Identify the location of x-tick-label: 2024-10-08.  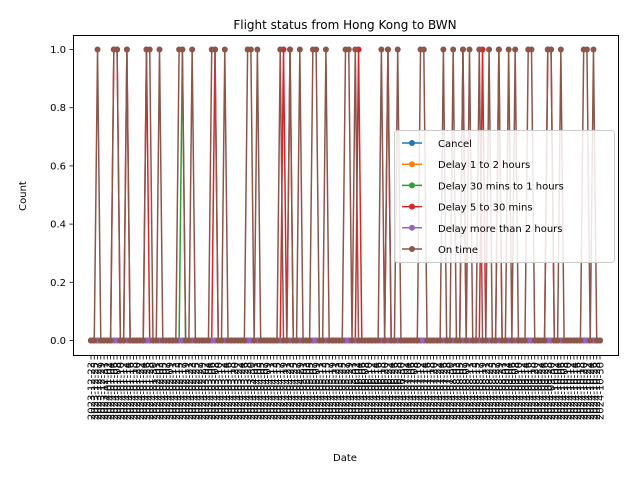
(565, 391).